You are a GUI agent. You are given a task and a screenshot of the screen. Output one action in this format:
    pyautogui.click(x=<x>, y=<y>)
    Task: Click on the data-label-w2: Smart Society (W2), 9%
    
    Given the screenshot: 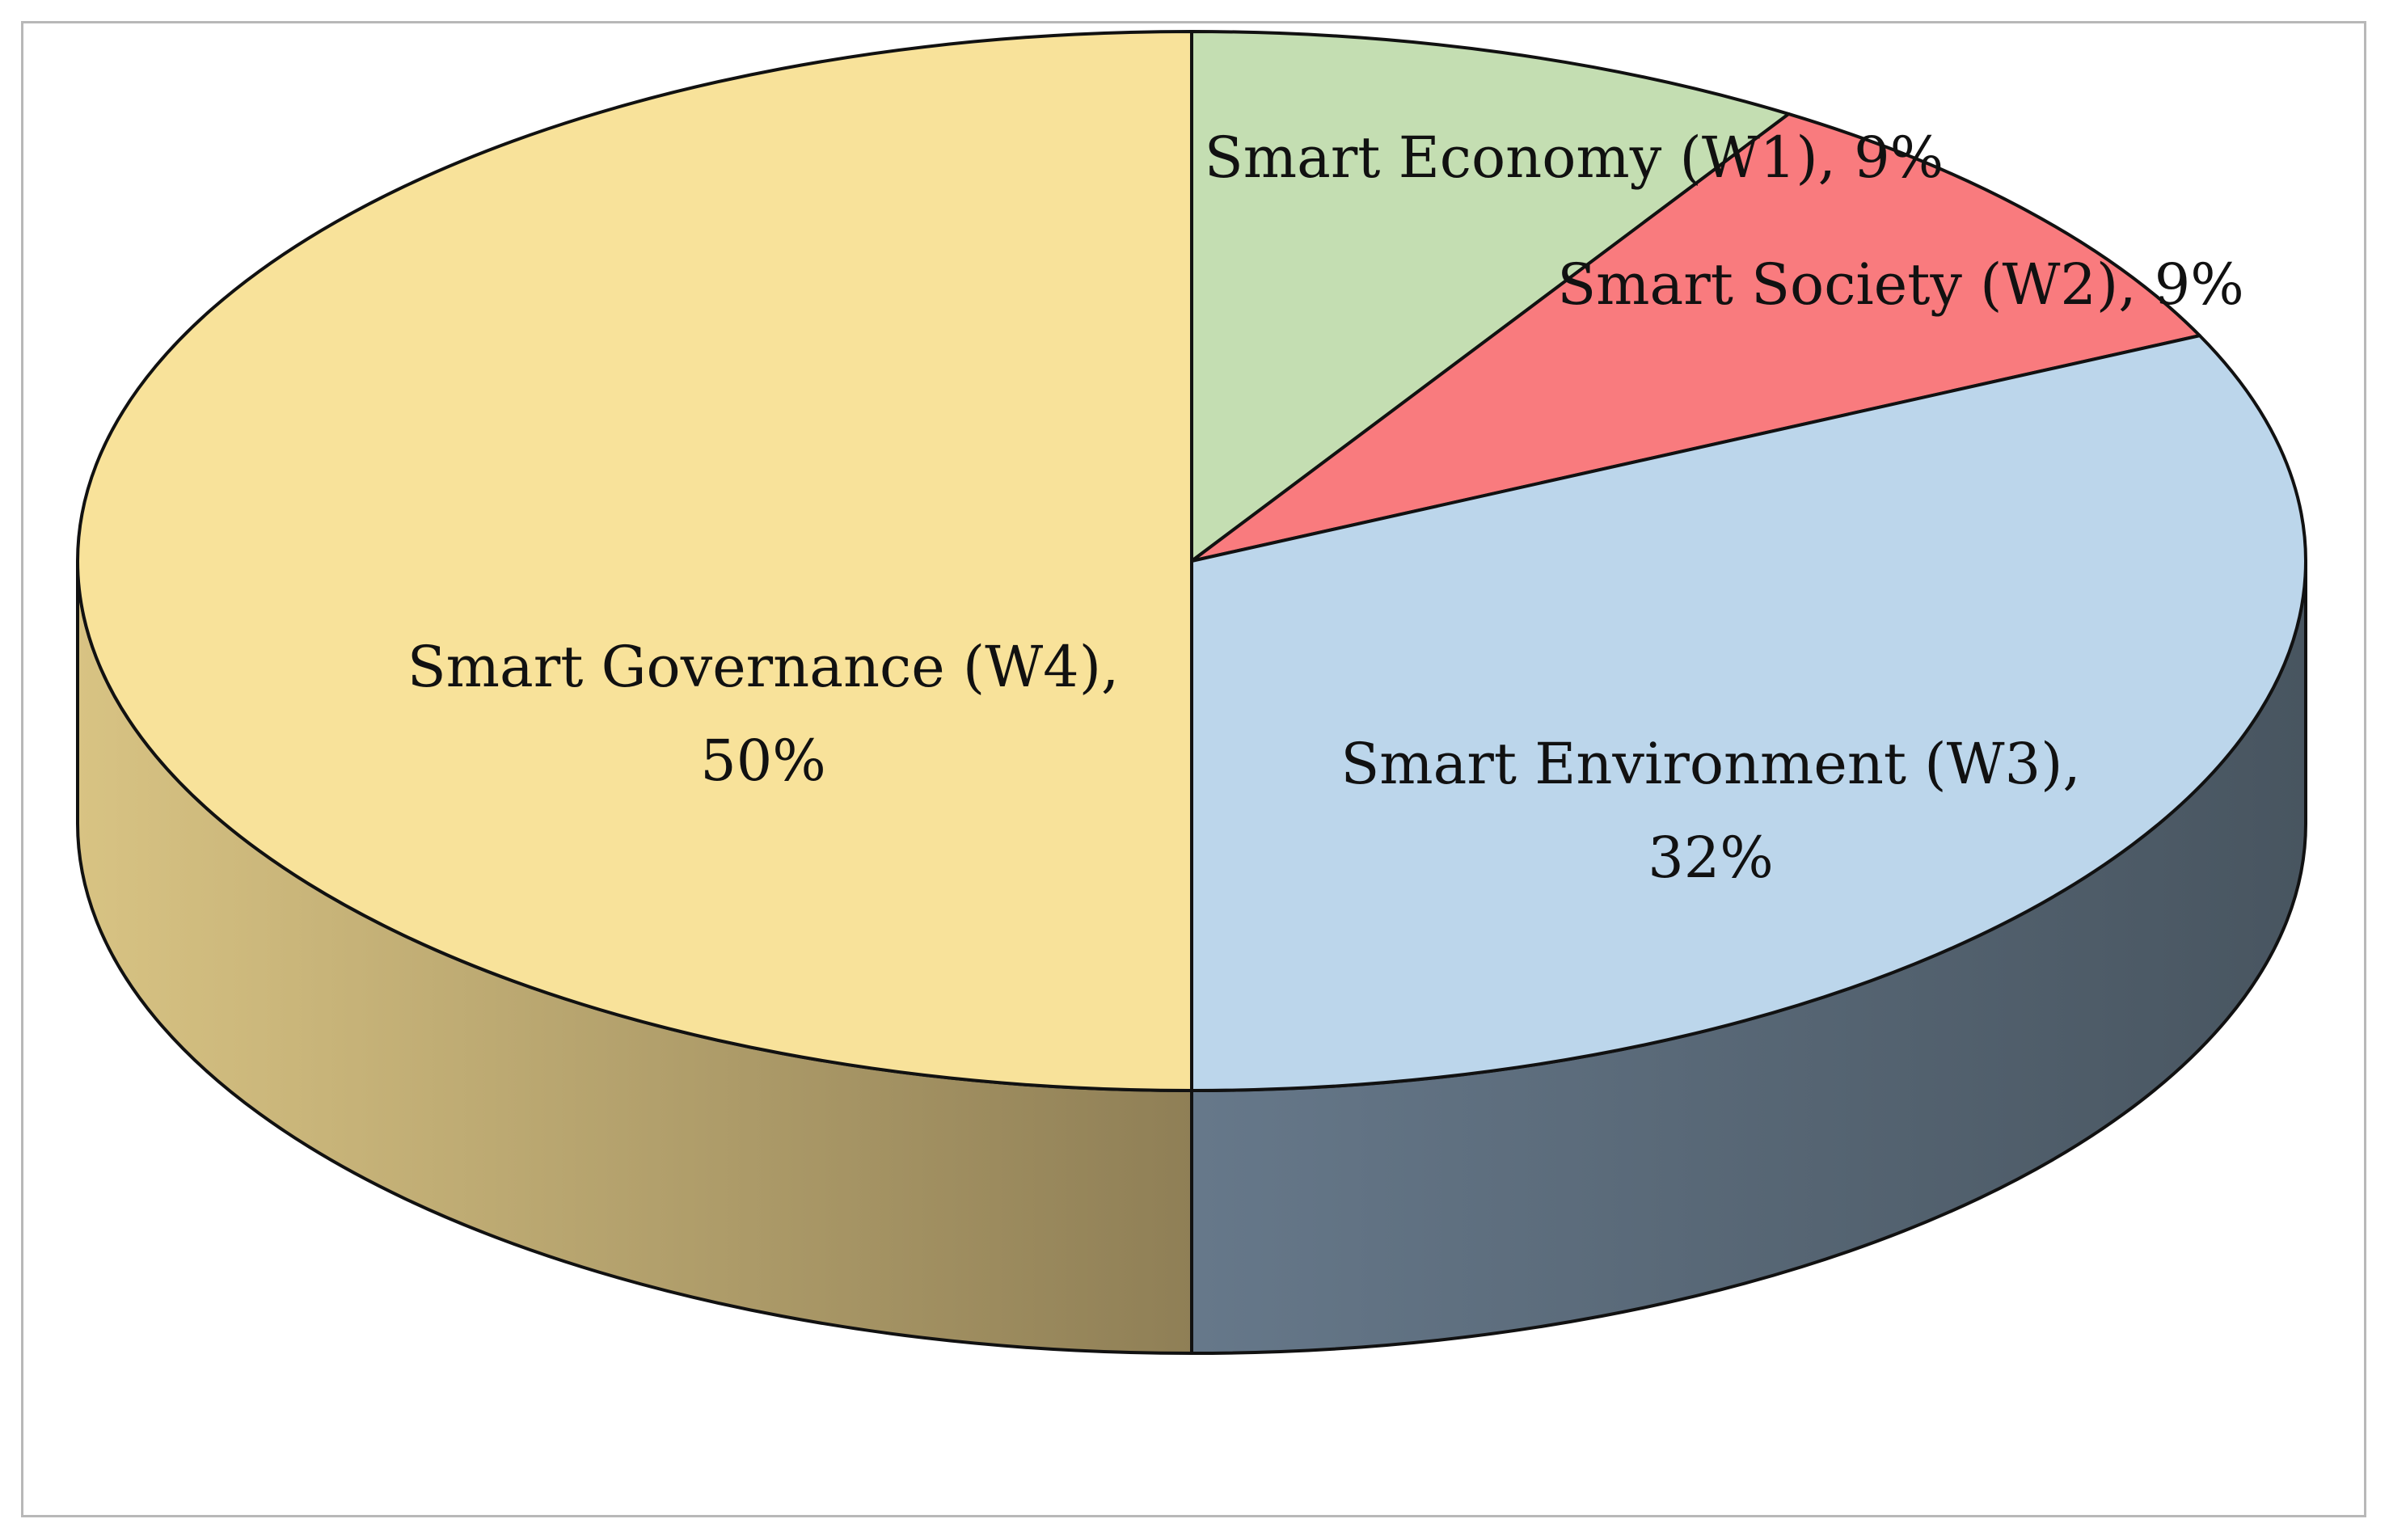 What is the action you would take?
    pyautogui.click(x=1900, y=285)
    